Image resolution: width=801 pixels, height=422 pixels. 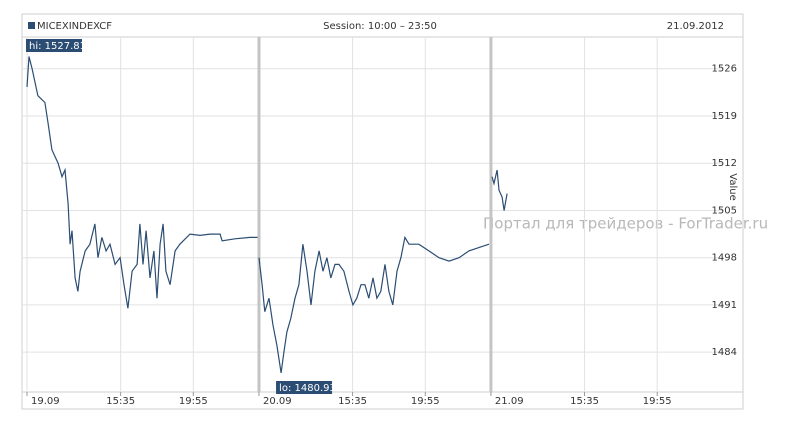 What do you see at coordinates (724, 69) in the screenshot?
I see `y-tick-label: 1526` at bounding box center [724, 69].